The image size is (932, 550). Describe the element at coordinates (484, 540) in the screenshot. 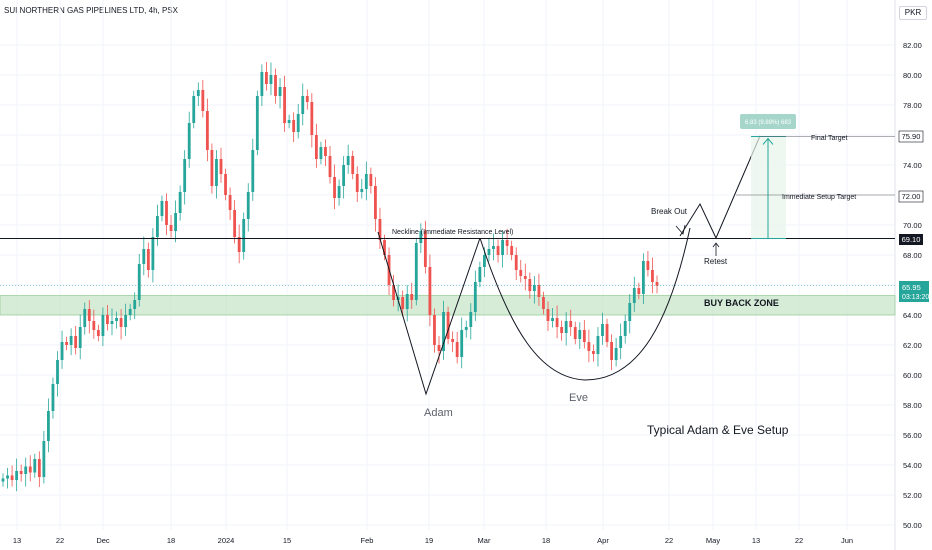

I see `x-tick-label: Mar` at that location.